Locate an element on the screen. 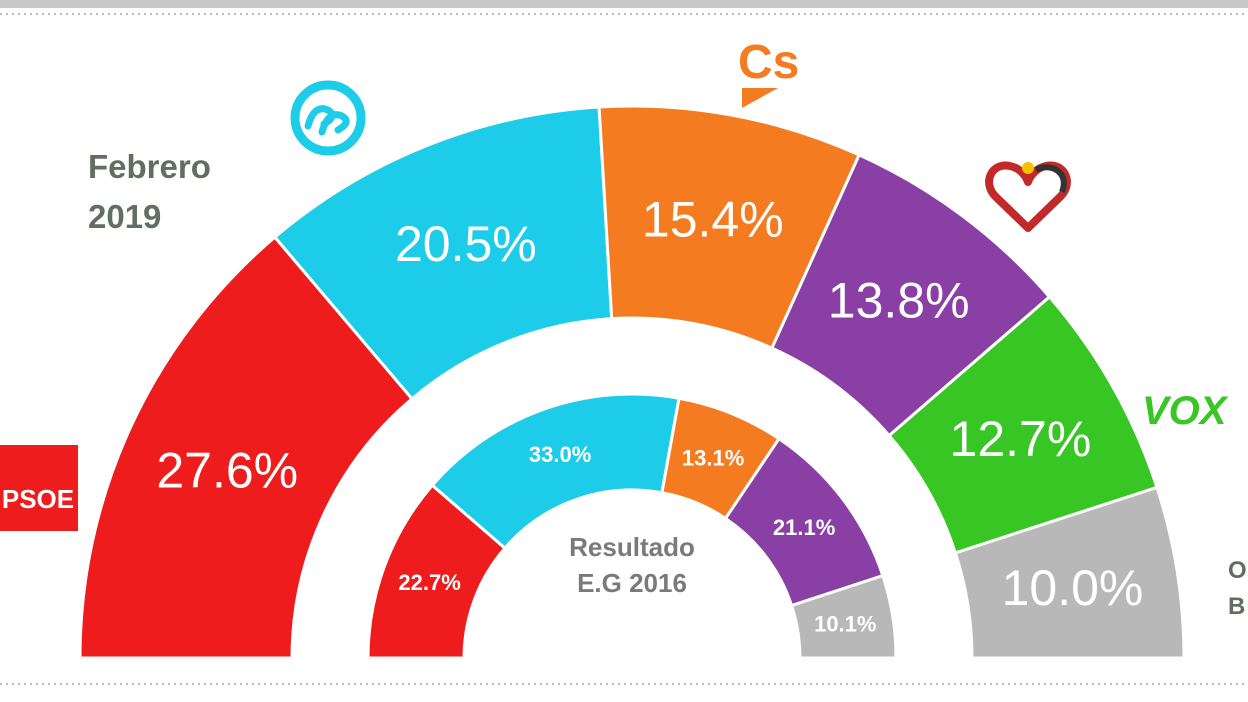 This screenshot has width=1248, height=702. header-label: Febrero is located at coordinates (149, 166).